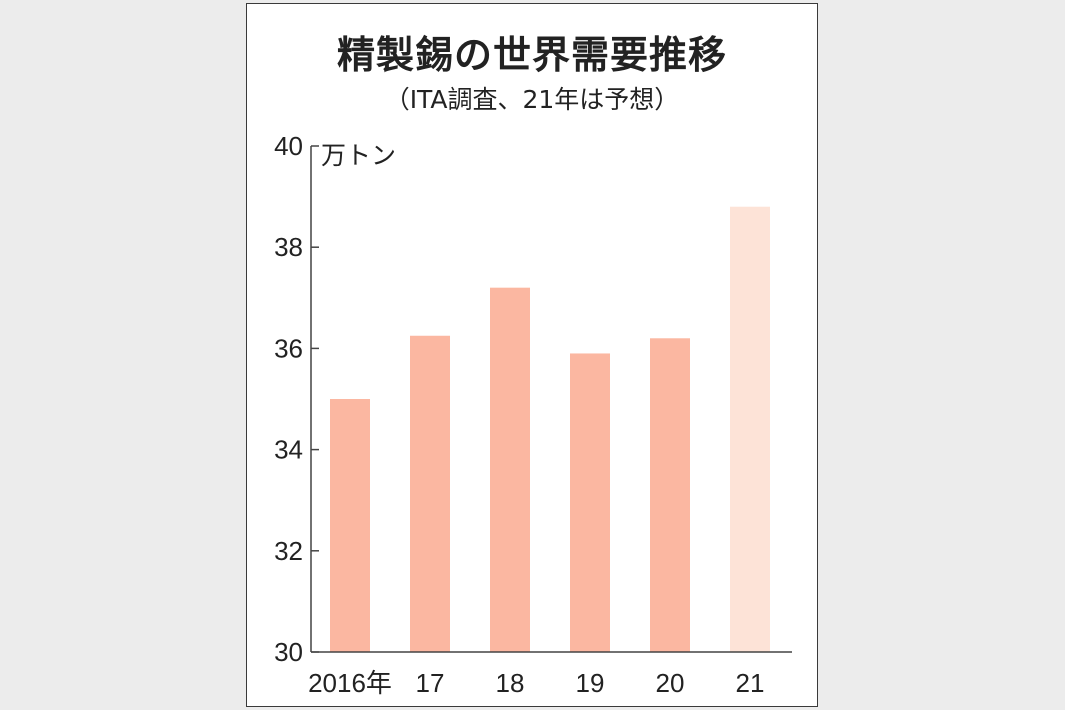  I want to click on y-tick-label: 38, so click(288, 247).